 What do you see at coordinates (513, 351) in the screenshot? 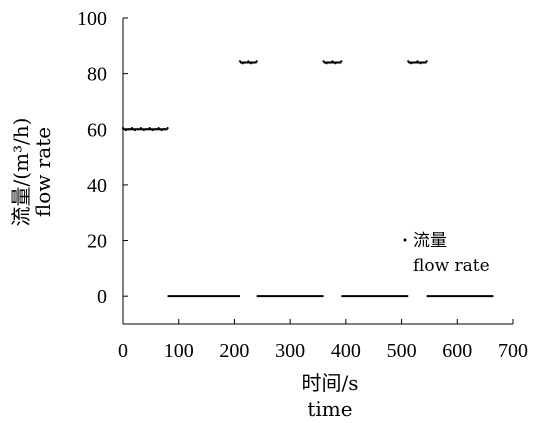
I see `x-tick-label: 700` at bounding box center [513, 351].